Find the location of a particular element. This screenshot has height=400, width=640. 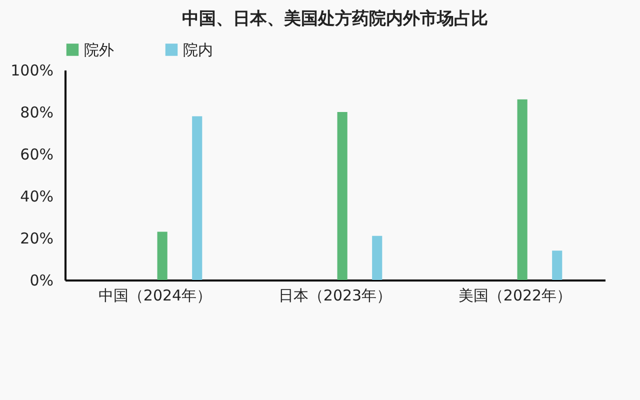

y-tick-label: 100% is located at coordinates (32, 71).